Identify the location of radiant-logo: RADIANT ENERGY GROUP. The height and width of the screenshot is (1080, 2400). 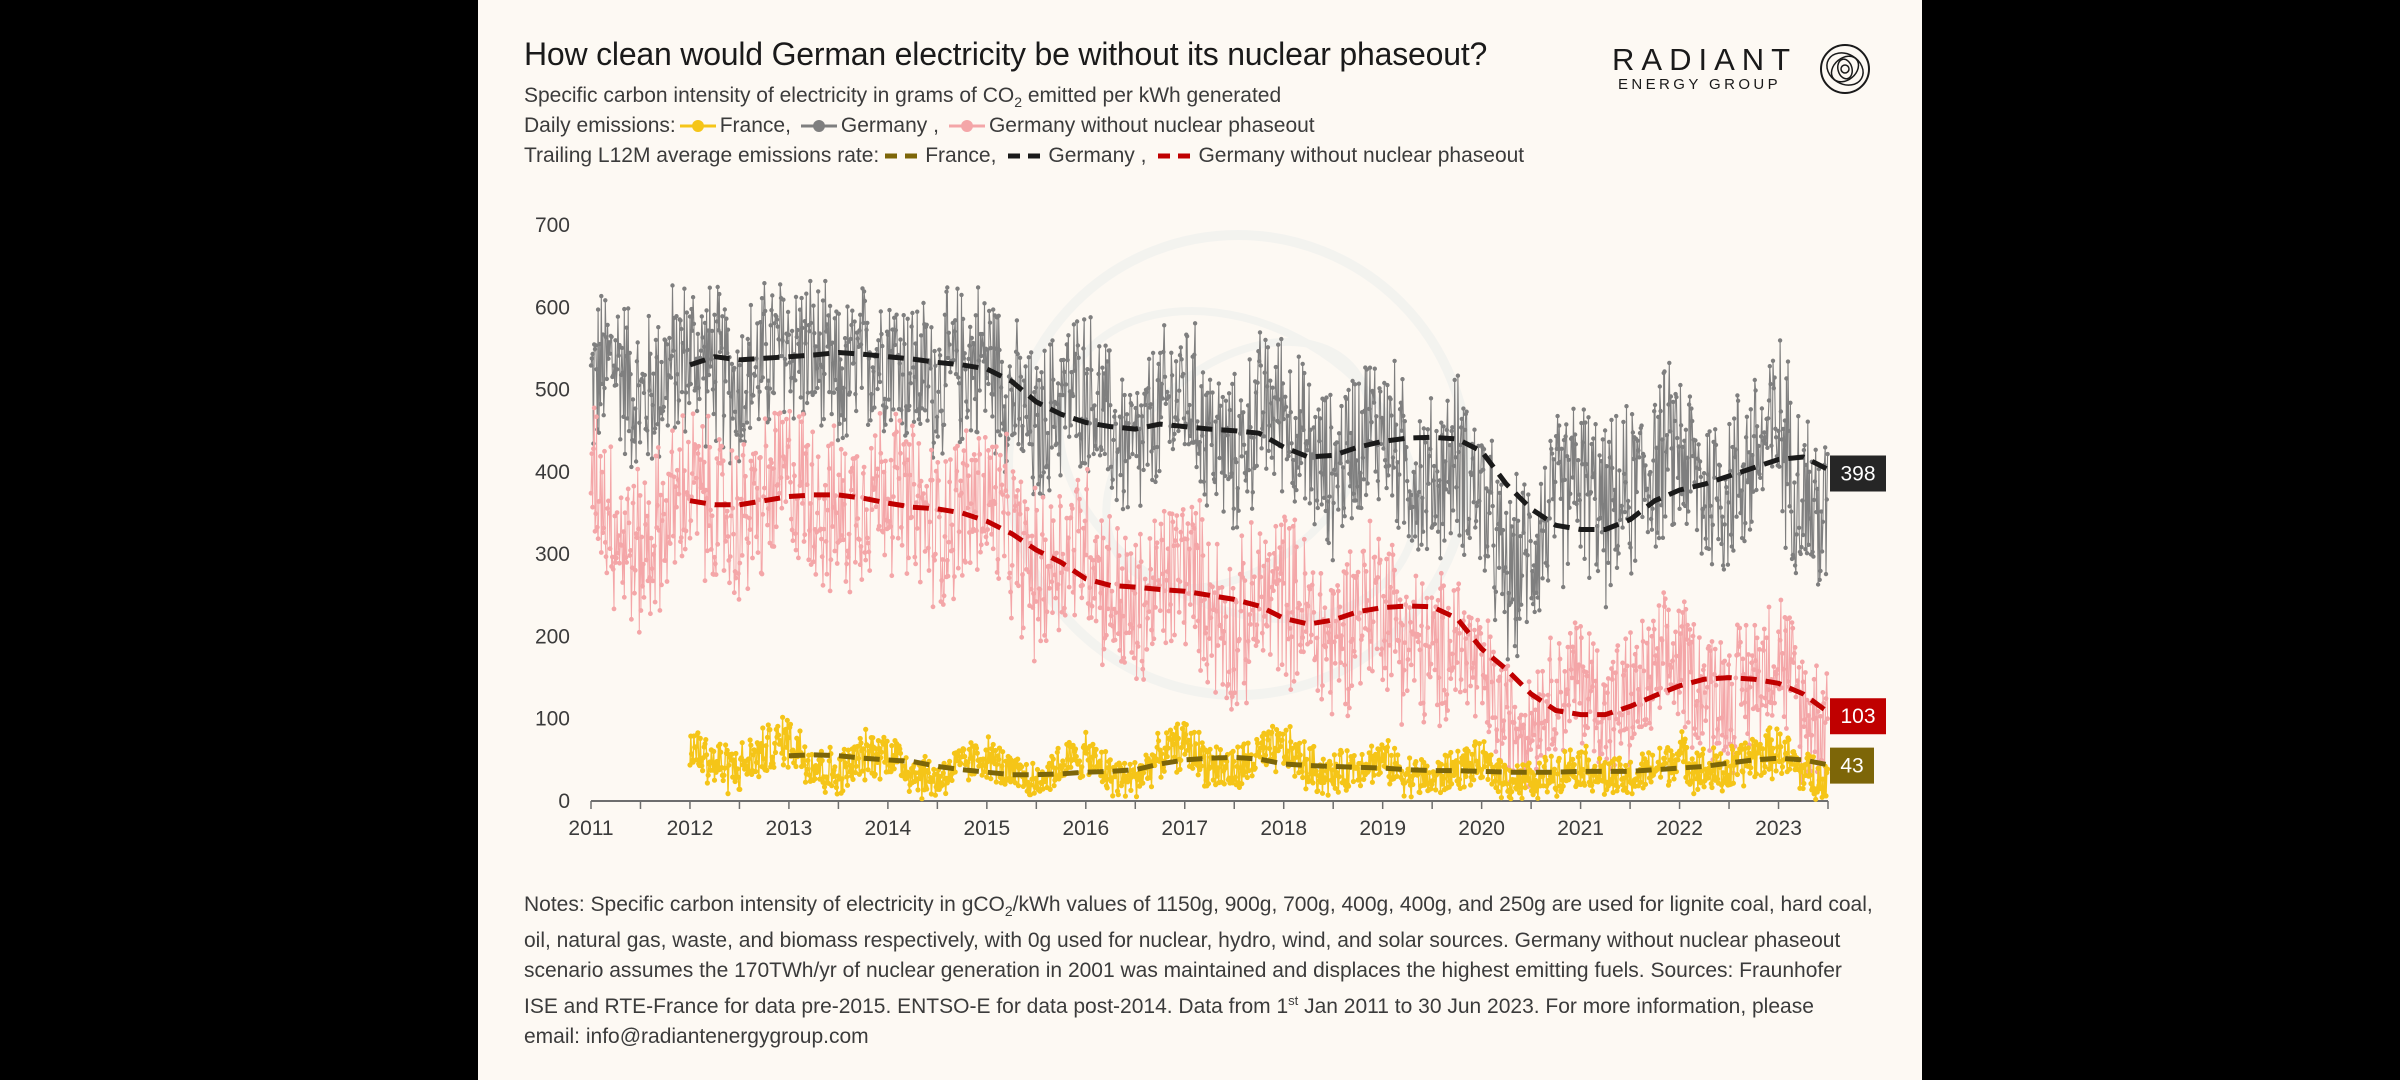
(1747, 72).